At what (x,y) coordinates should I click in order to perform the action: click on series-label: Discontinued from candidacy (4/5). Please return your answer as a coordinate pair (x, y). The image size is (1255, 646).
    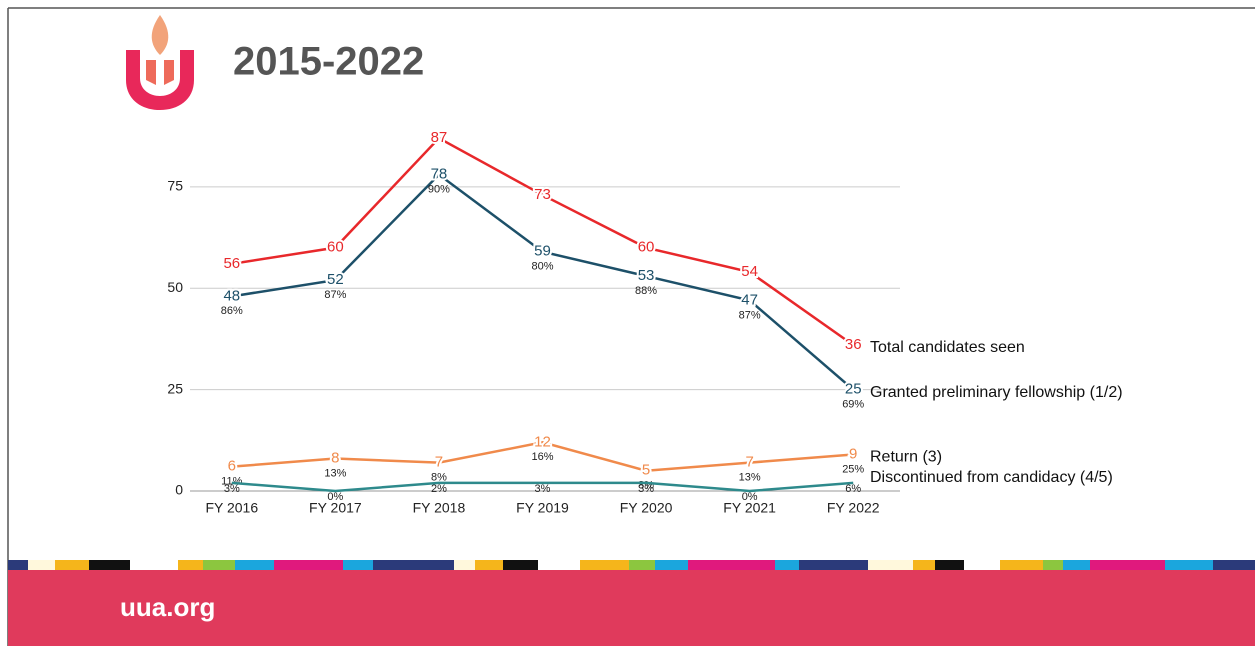
    Looking at the image, I should click on (991, 477).